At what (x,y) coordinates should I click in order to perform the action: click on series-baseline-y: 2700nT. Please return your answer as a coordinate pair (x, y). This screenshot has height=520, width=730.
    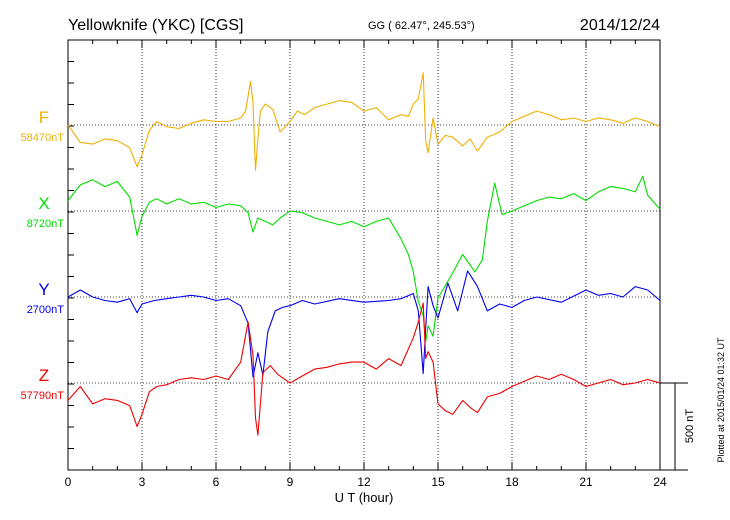
    Looking at the image, I should click on (46, 310).